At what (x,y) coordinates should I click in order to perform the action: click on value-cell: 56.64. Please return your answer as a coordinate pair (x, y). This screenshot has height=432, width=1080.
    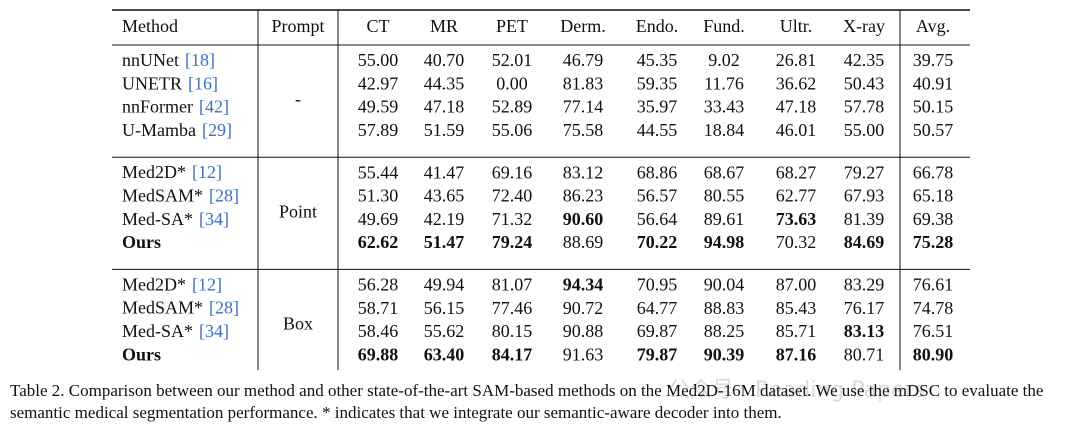
    Looking at the image, I should click on (657, 219).